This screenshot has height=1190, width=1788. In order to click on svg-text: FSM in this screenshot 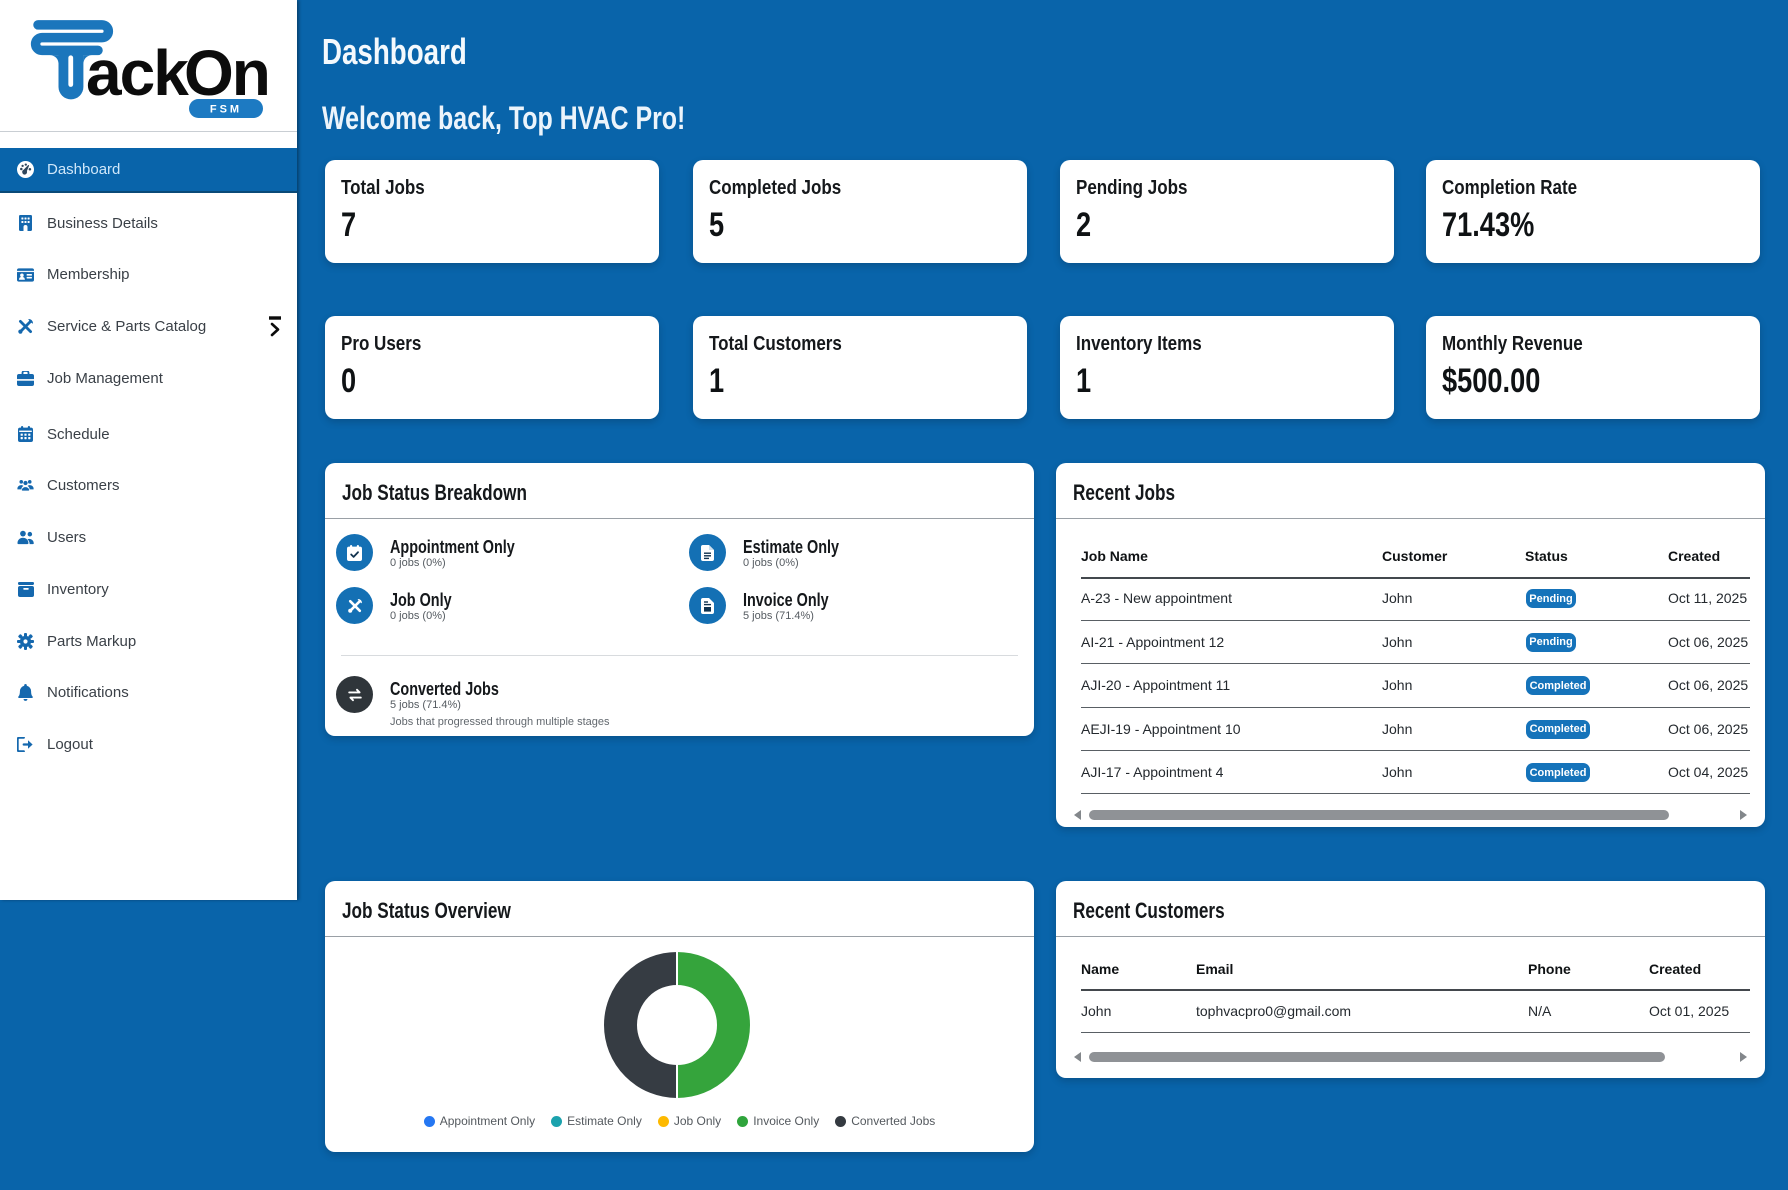, I will do `click(226, 110)`.